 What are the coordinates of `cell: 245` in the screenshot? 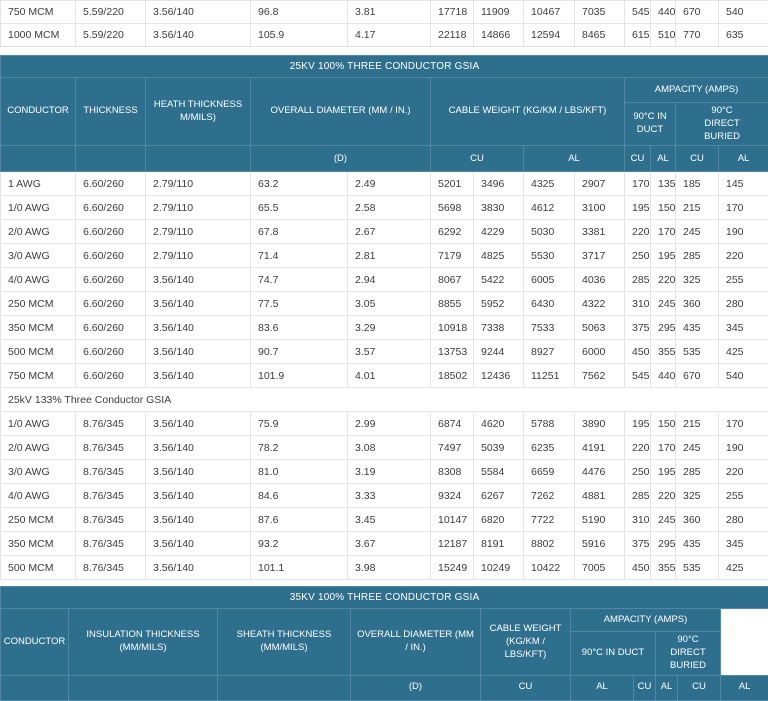 It's located at (663, 520).